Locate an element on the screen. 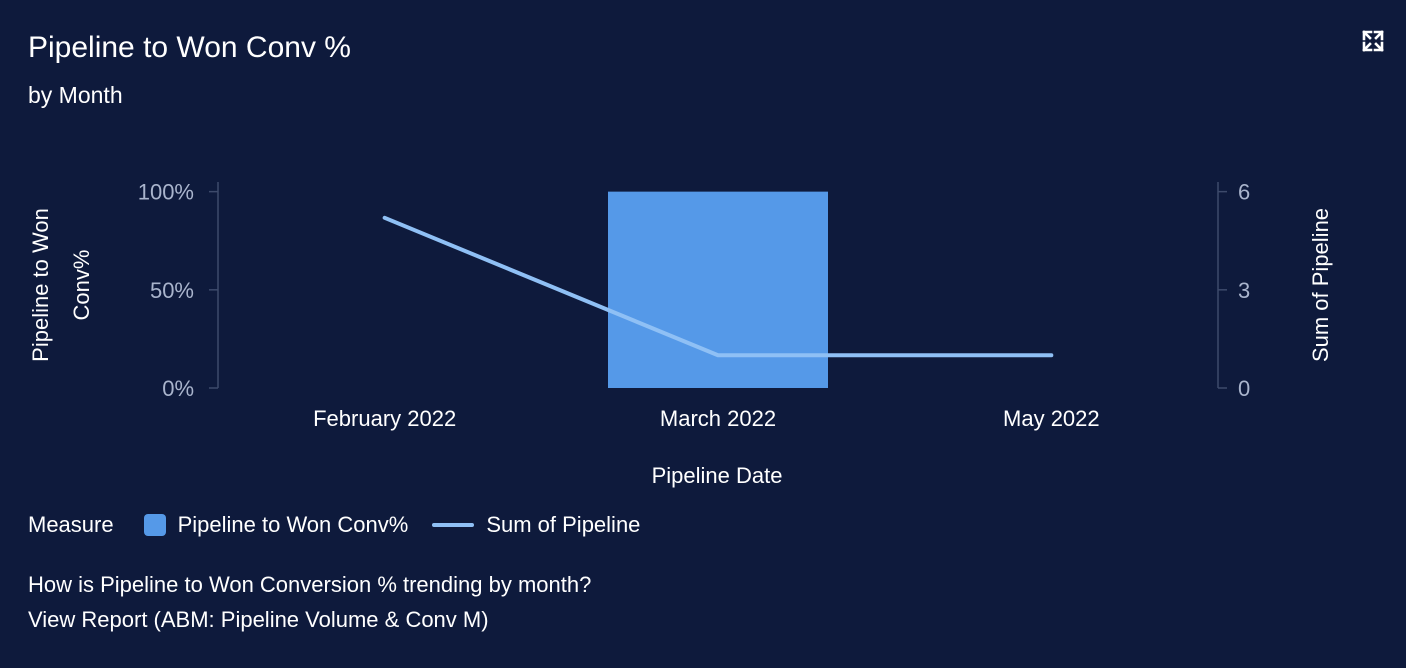 The height and width of the screenshot is (668, 1406). left-tick-label: 0% is located at coordinates (178, 388).